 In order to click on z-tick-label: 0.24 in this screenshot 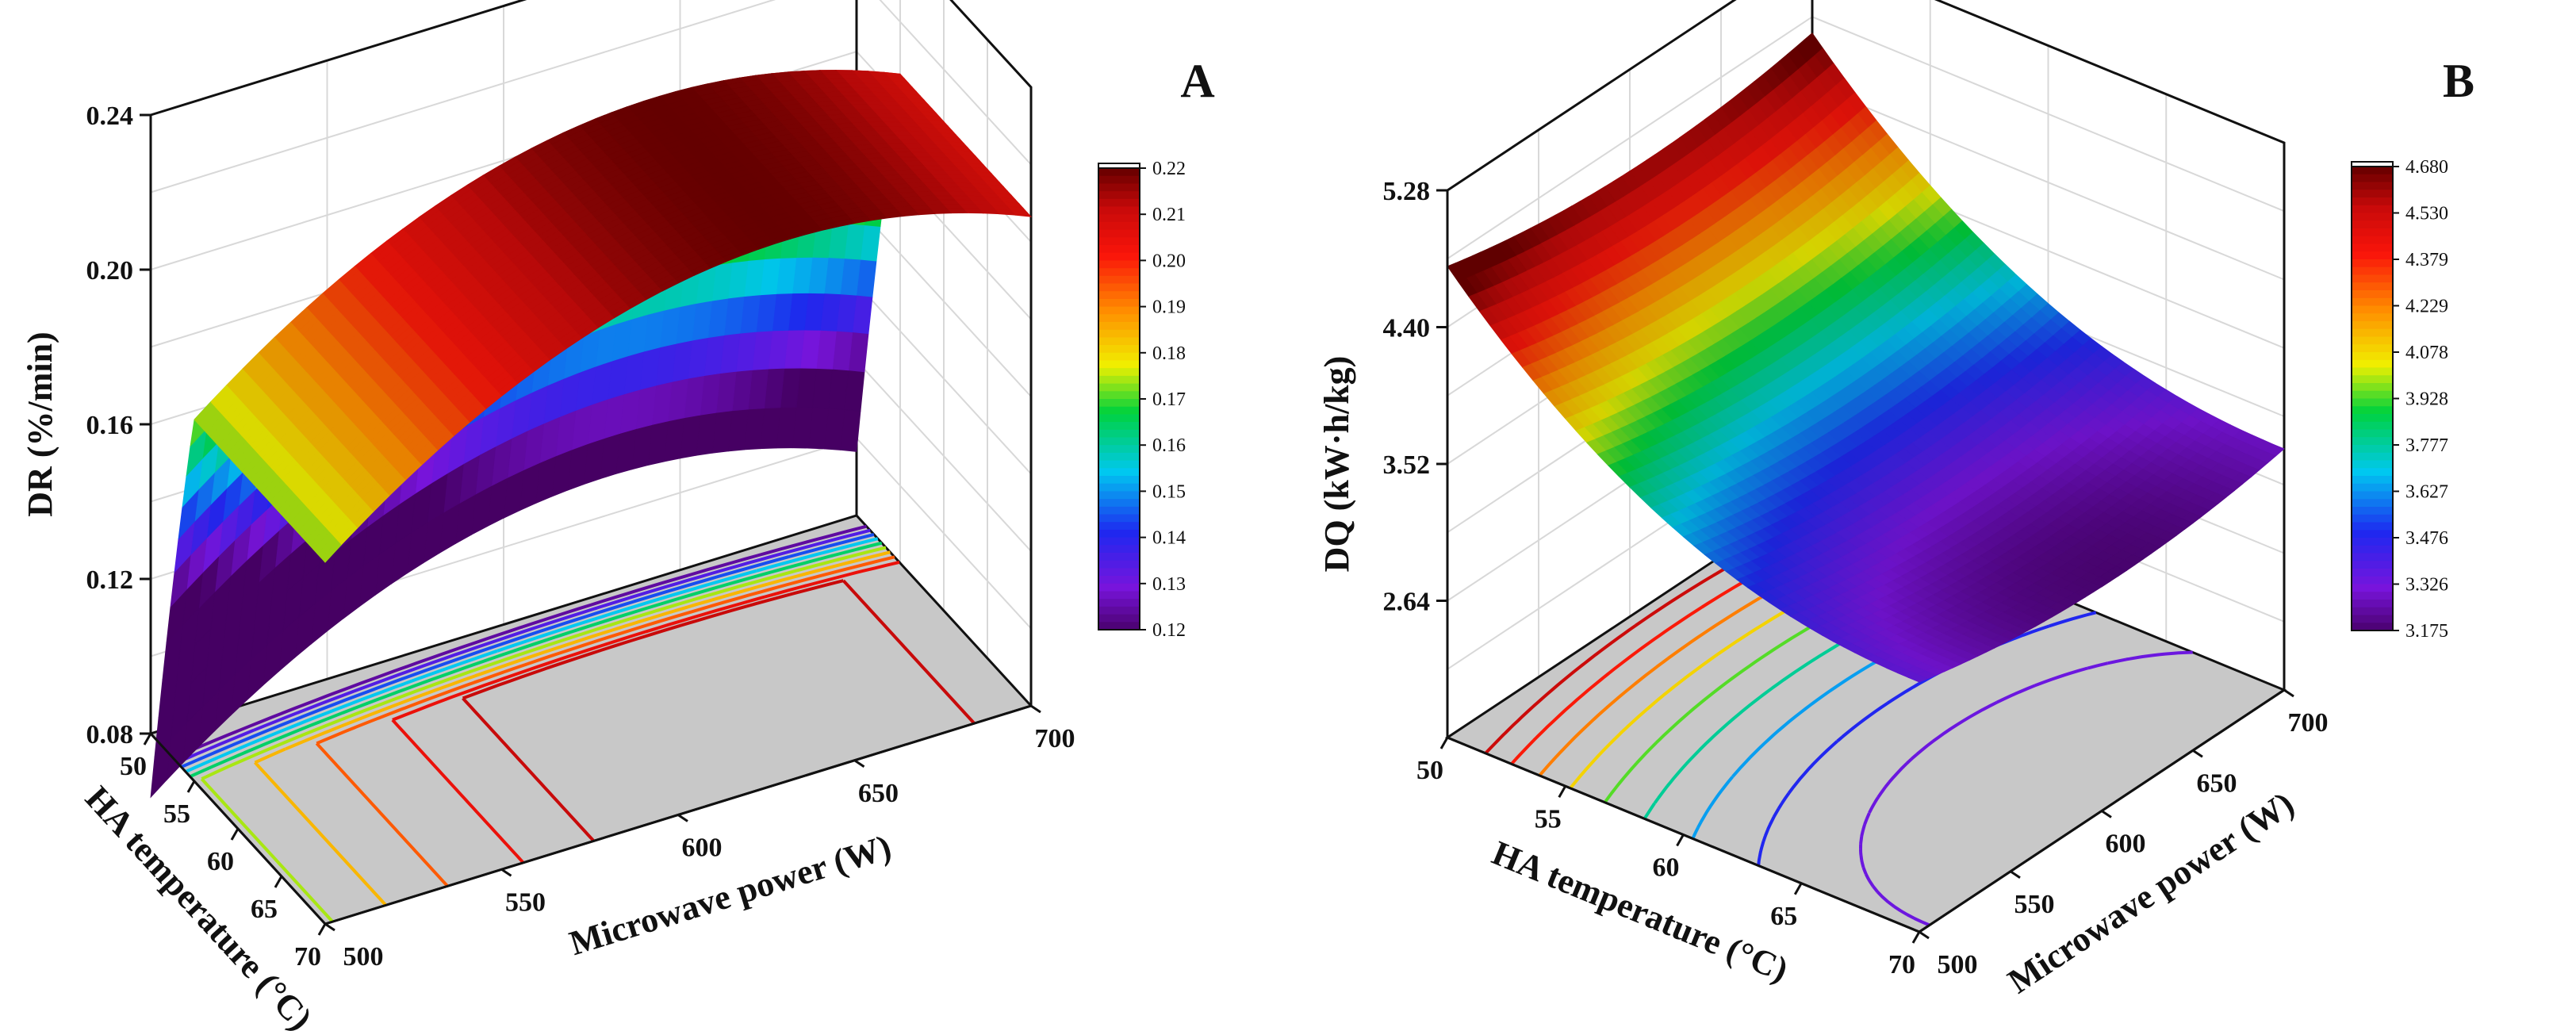, I will do `click(110, 116)`.